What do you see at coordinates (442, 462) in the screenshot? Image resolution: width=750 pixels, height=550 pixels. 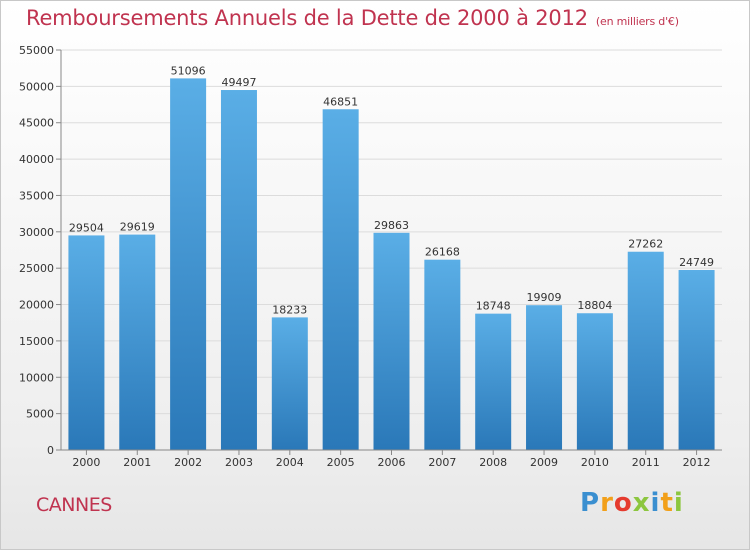 I see `x-tick-label-2007: 2007` at bounding box center [442, 462].